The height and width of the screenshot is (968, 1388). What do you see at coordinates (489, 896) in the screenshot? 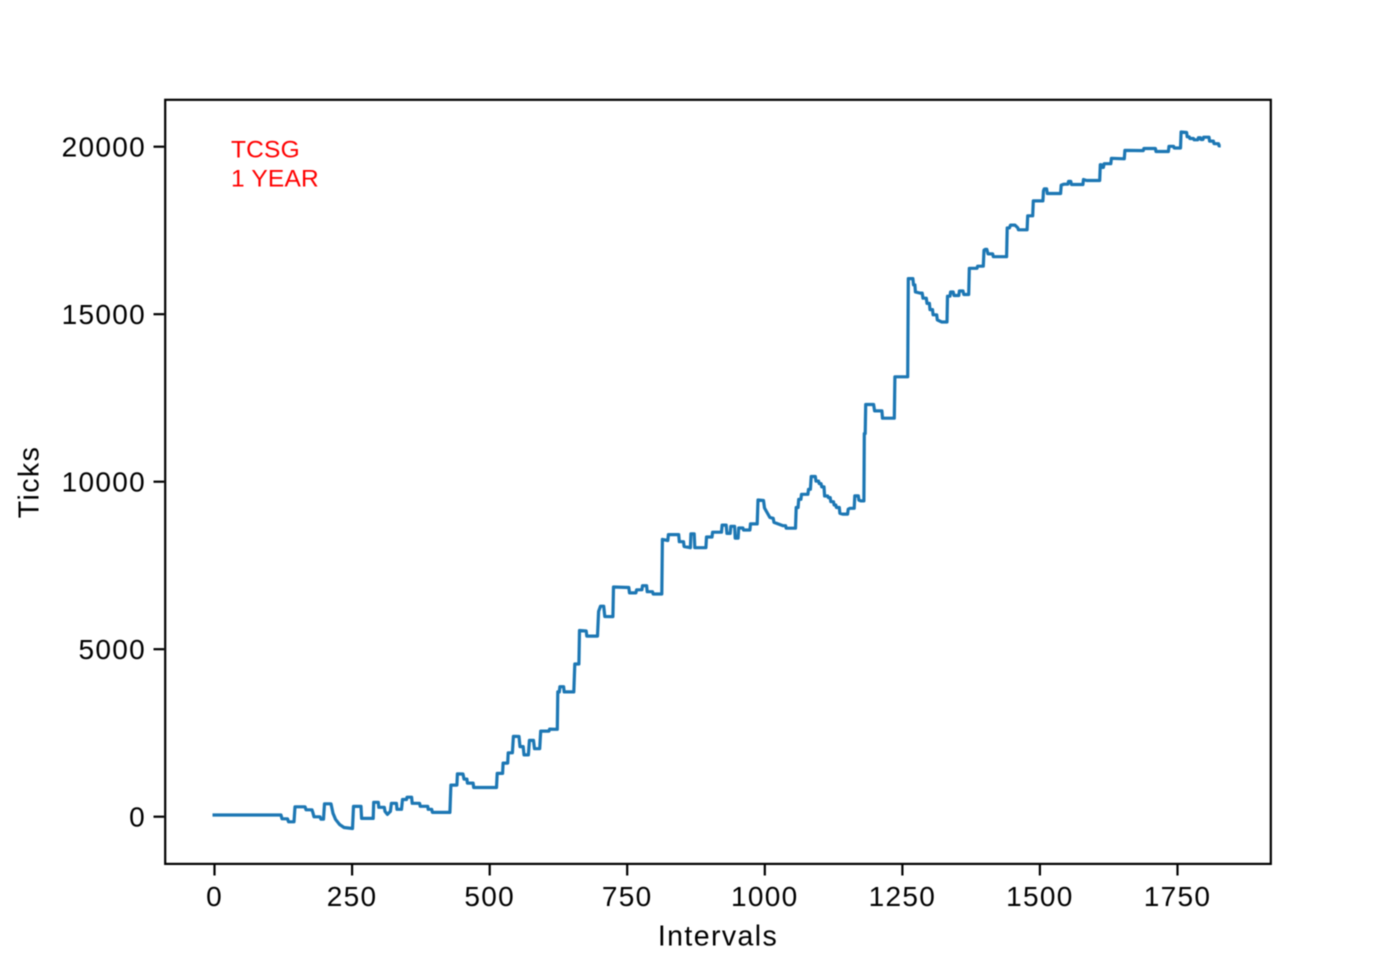
I see `svg-text: 500` at bounding box center [489, 896].